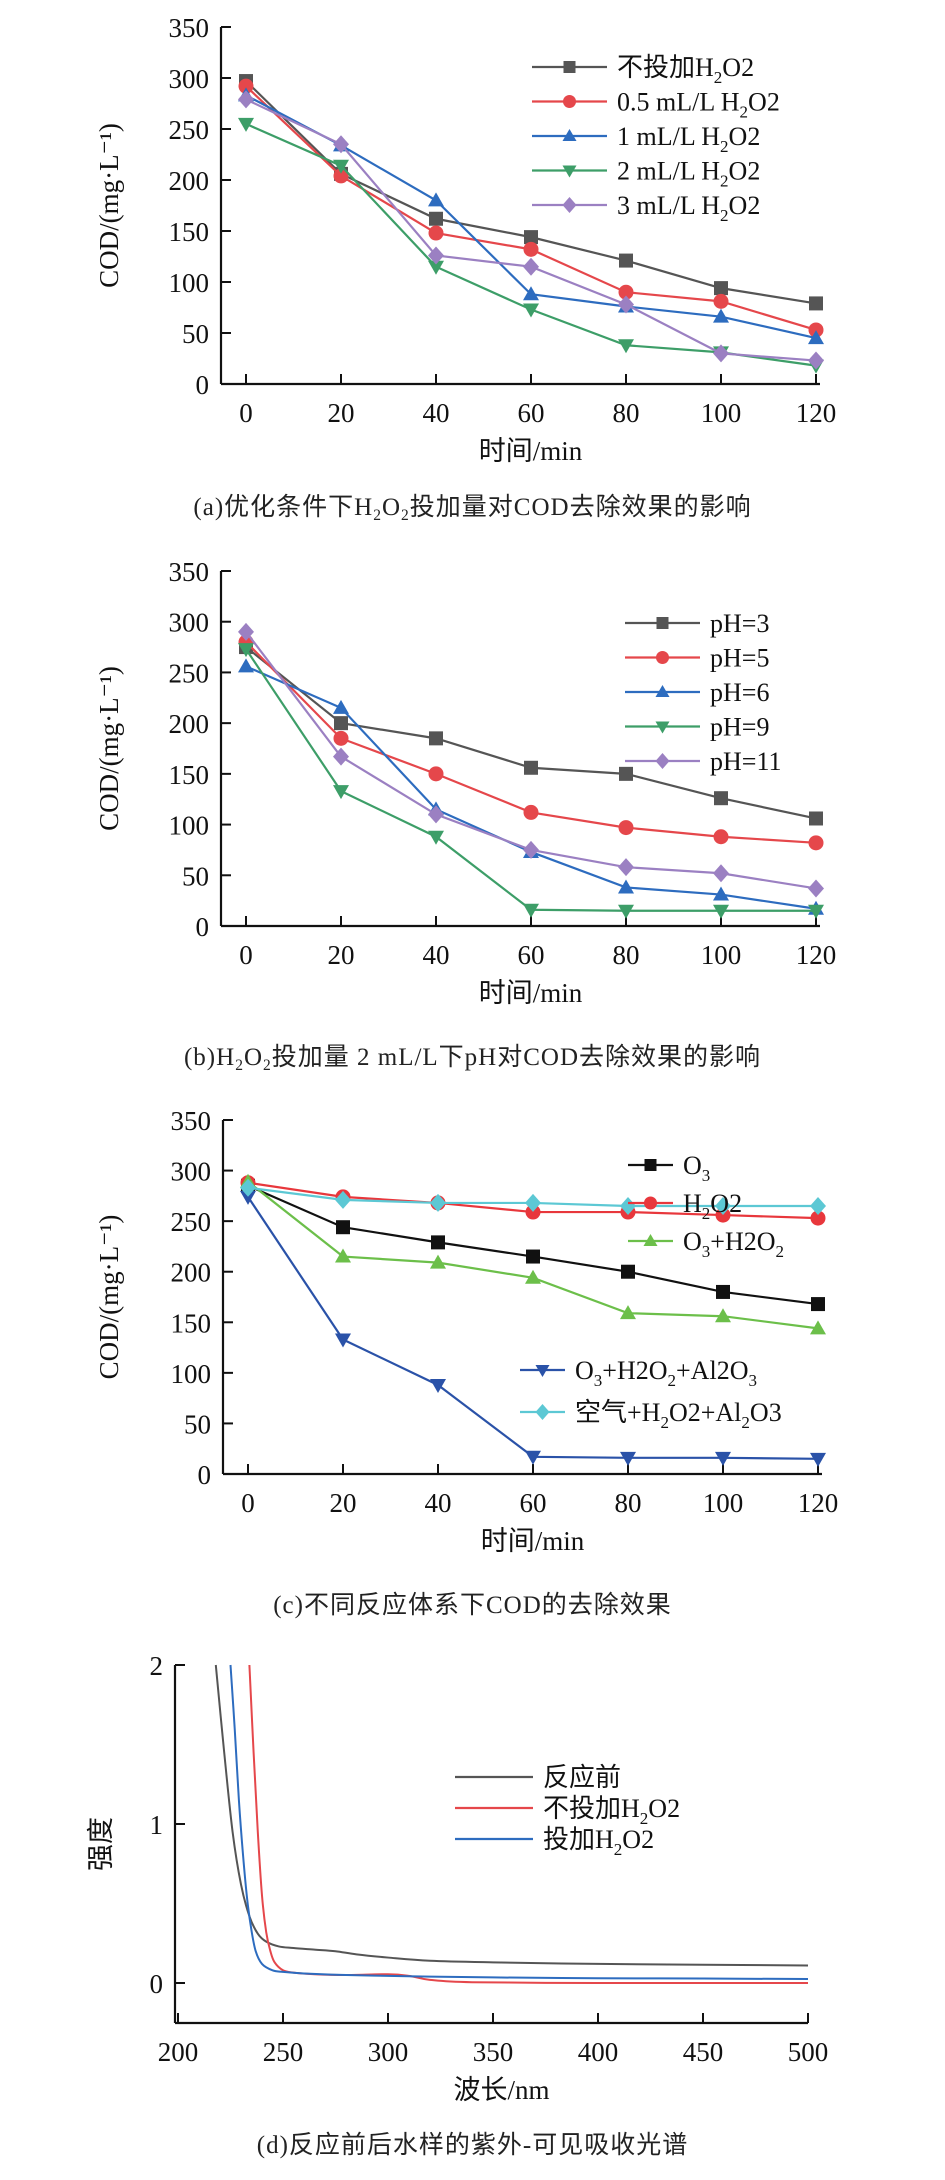  I want to click on caption-d: (d)反应前后水样的紫外-可见吸收光谱, so click(472, 2145).